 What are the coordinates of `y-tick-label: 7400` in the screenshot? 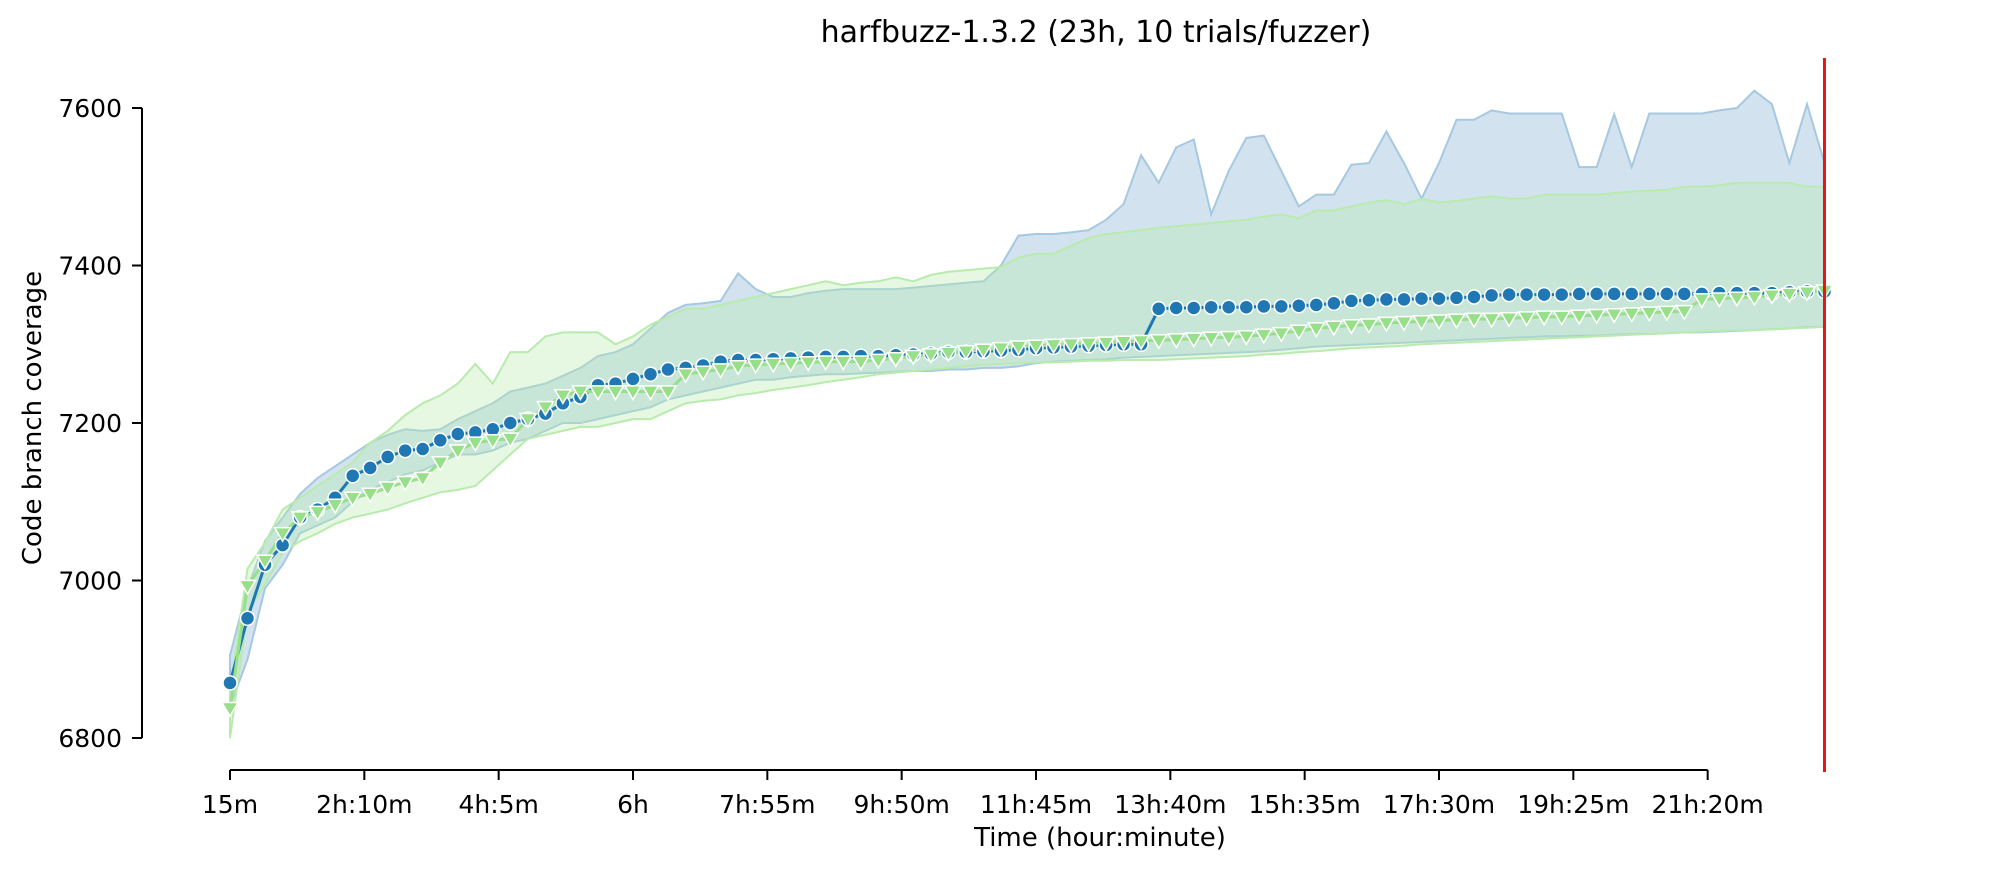 It's located at (90, 266).